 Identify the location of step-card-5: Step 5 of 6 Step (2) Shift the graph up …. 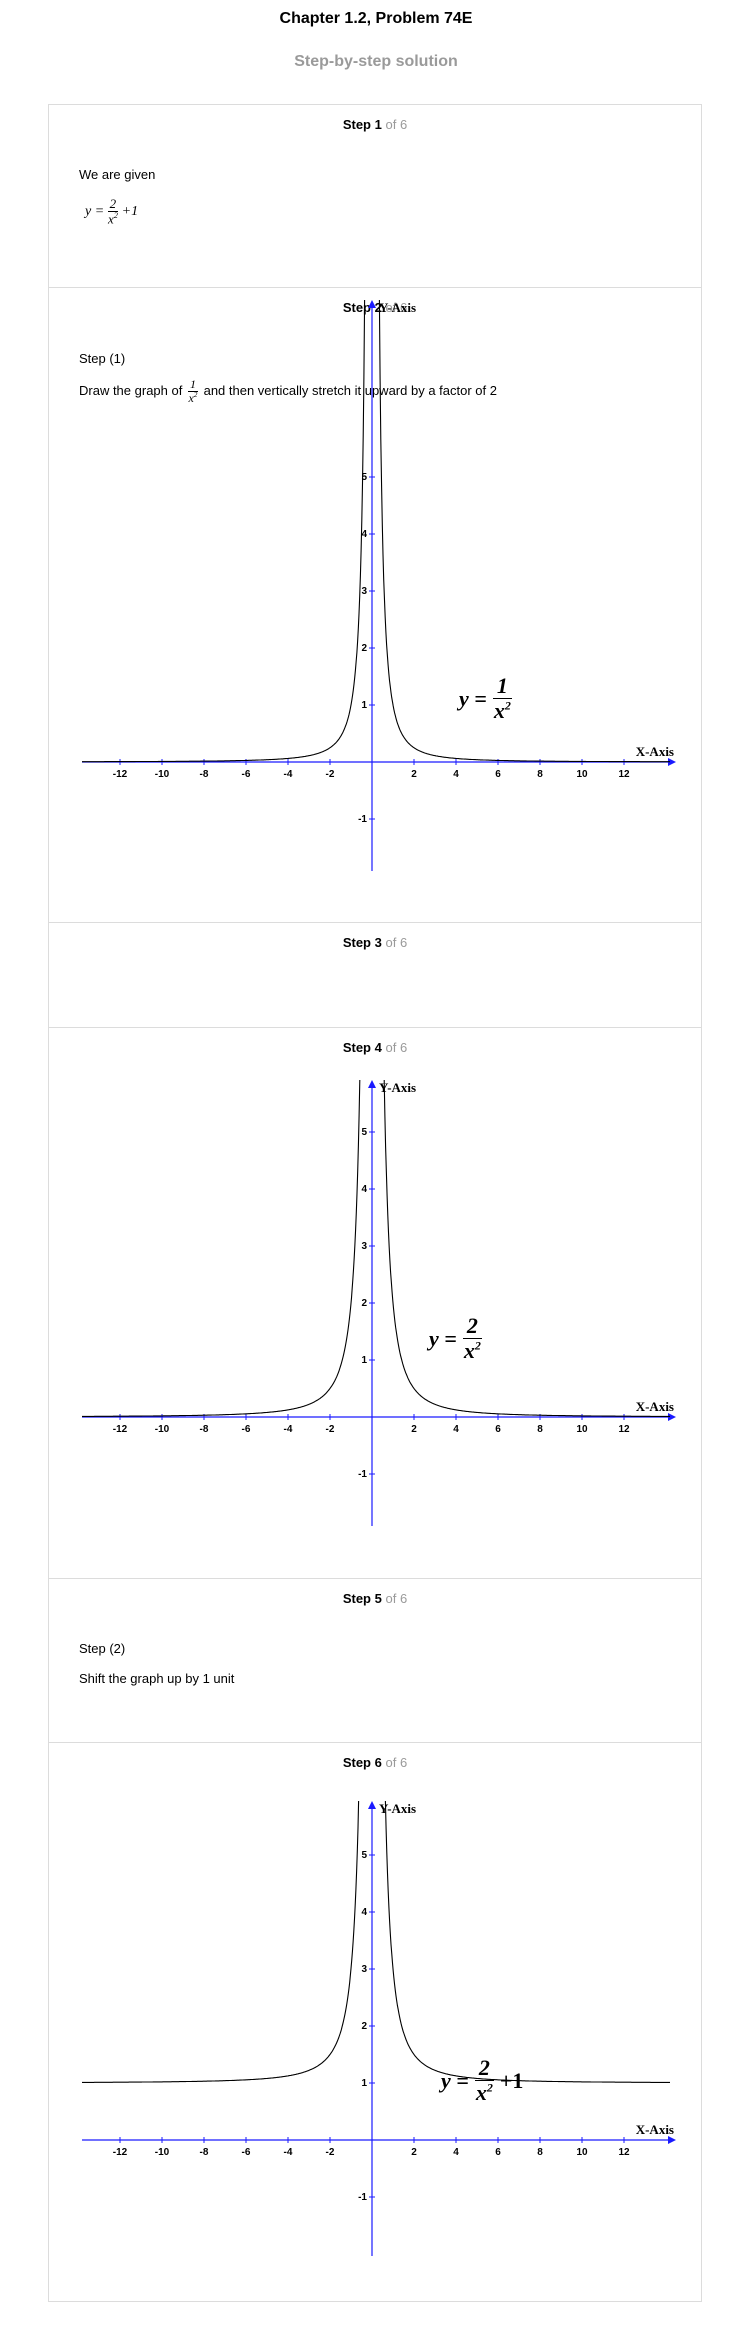
(375, 1660).